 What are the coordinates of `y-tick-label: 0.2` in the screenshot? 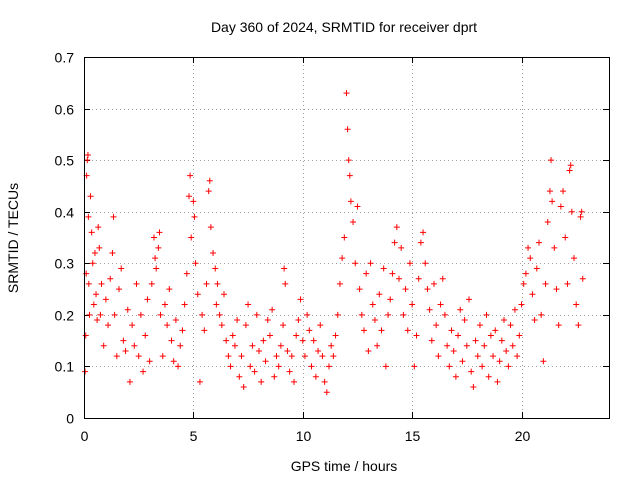 It's located at (65, 316).